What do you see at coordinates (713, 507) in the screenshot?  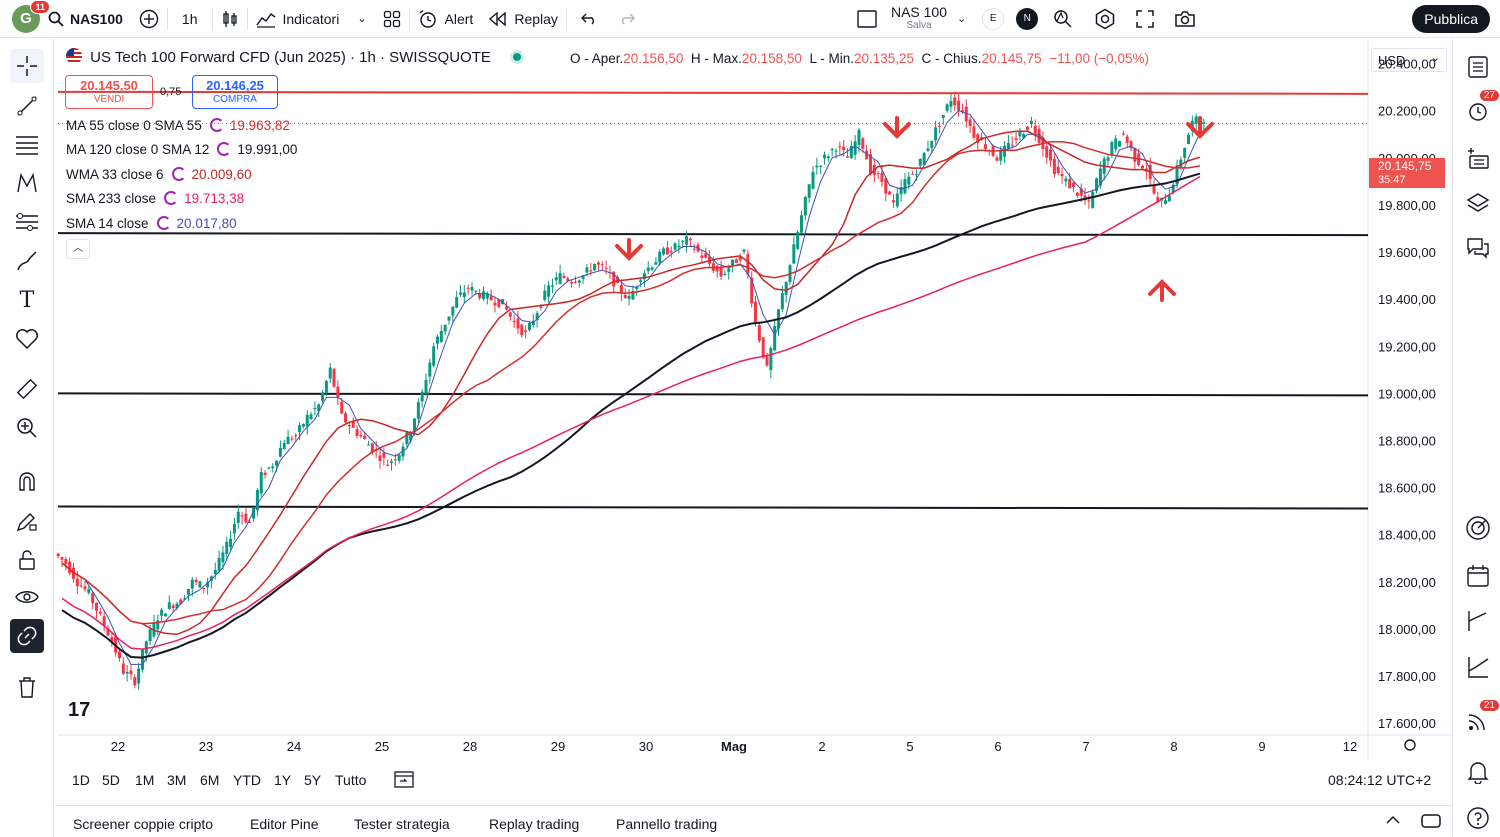 I see `horizontal-level-line` at bounding box center [713, 507].